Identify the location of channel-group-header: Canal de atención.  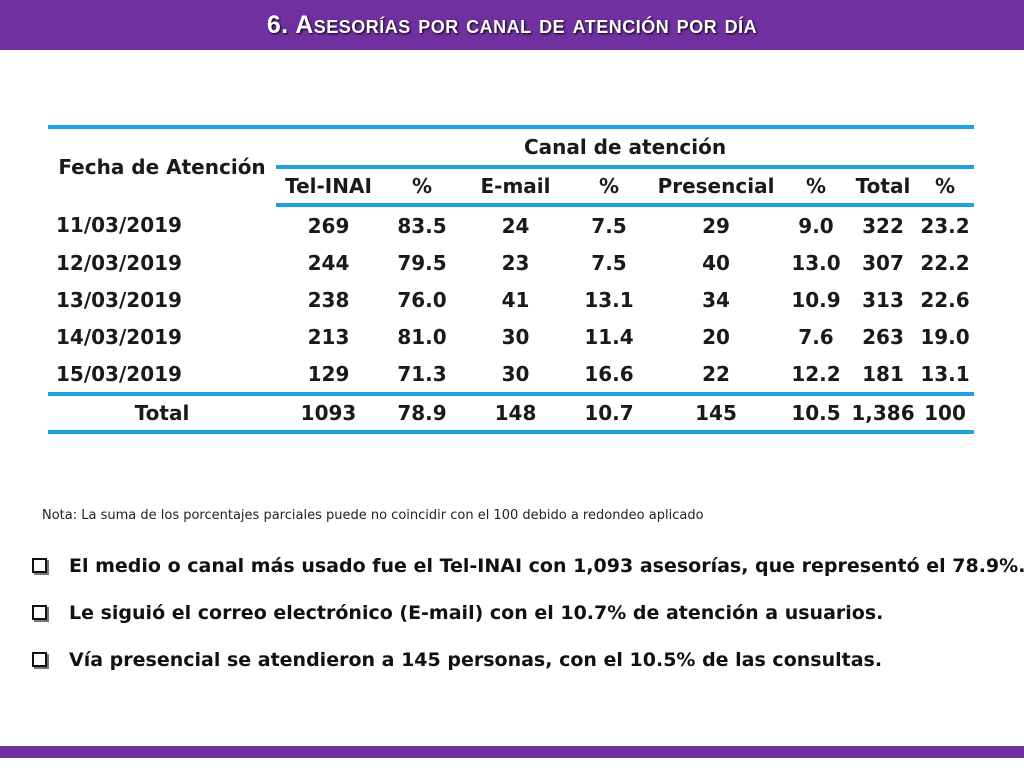
(625, 147).